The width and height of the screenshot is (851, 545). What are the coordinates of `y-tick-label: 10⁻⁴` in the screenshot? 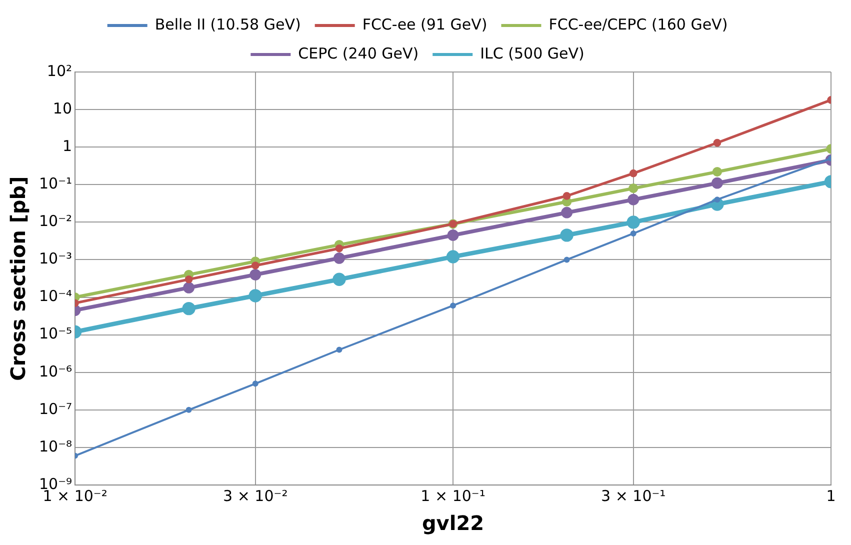 It's located at (55, 296).